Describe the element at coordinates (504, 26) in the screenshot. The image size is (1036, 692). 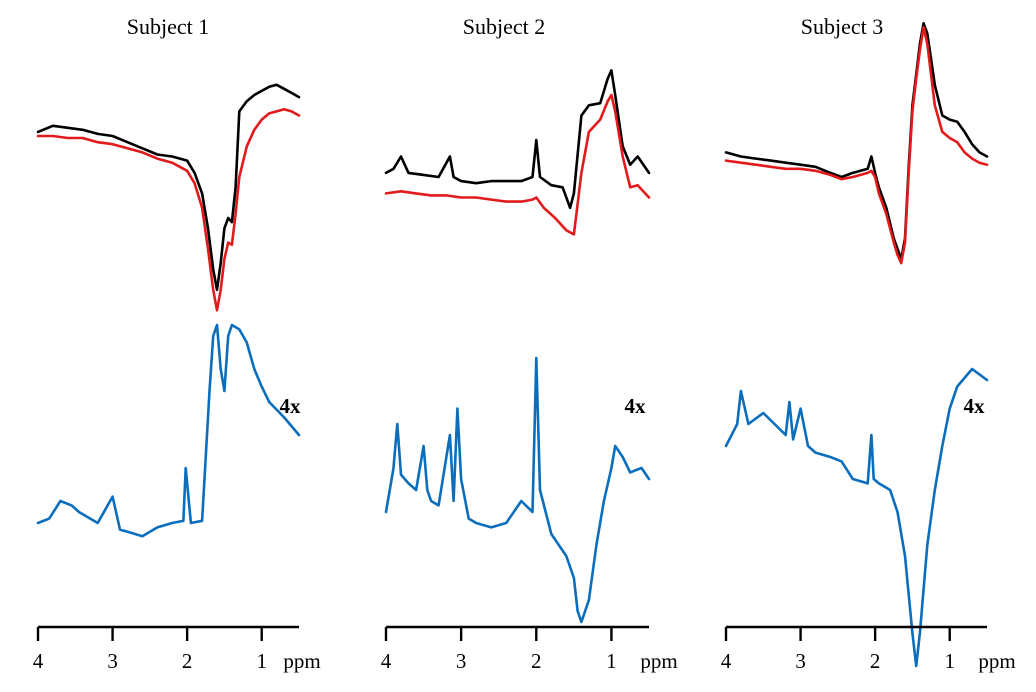
I see `panel-title: Subject 2` at that location.